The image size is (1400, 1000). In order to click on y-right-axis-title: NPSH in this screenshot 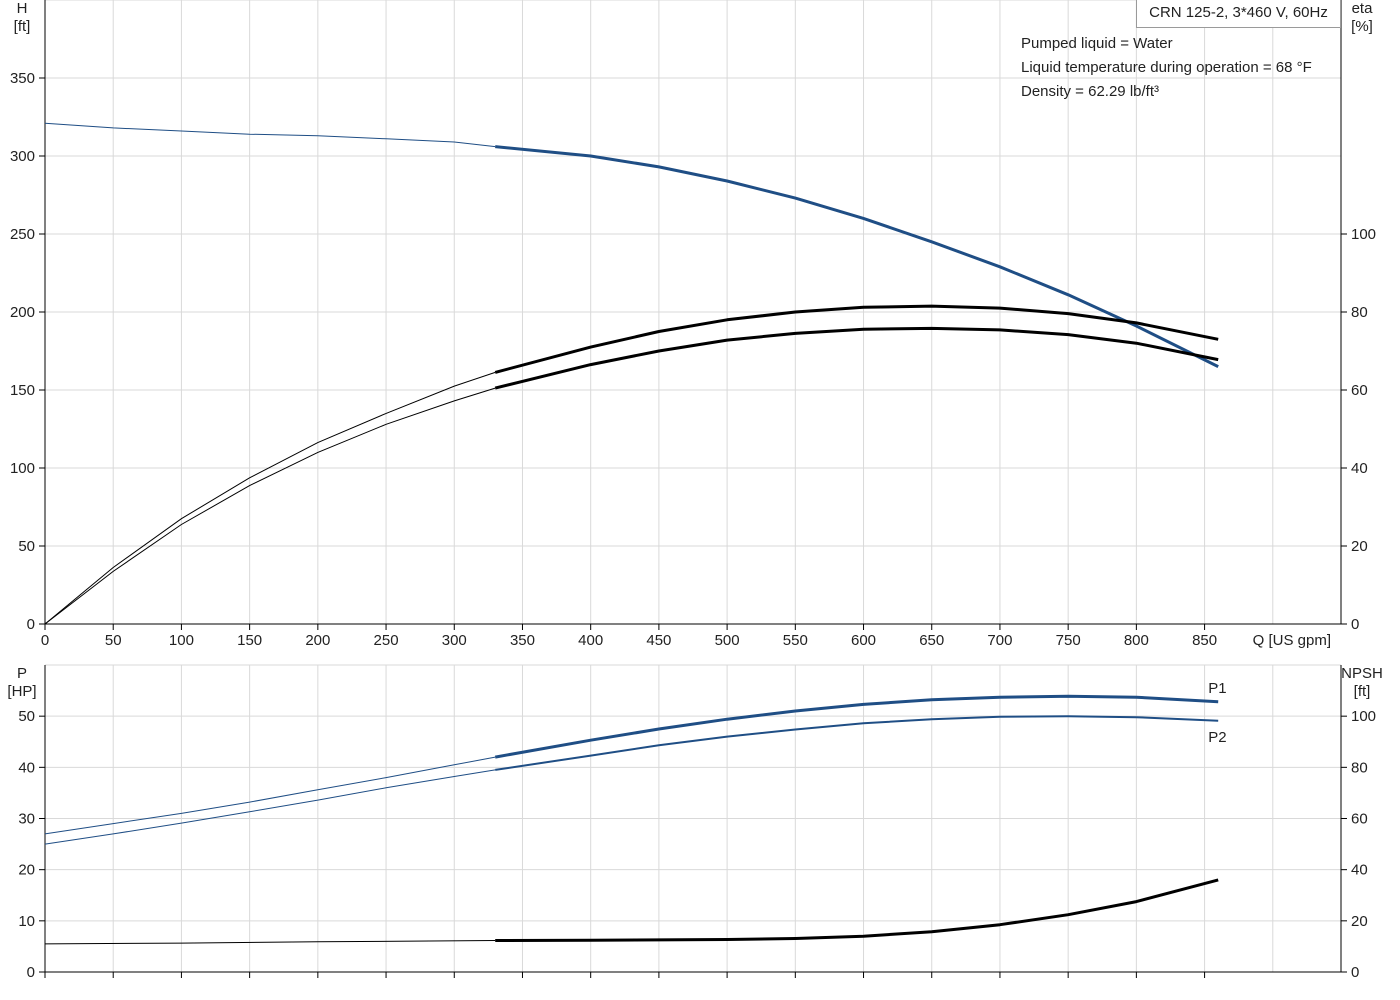, I will do `click(1362, 673)`.